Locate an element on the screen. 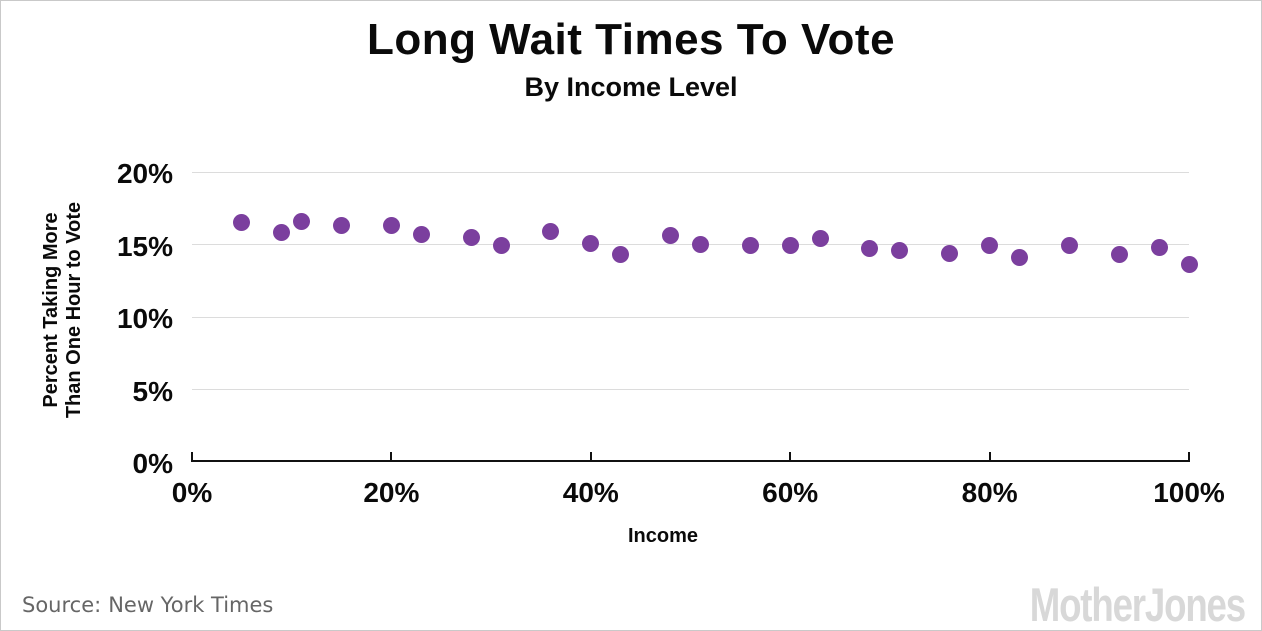 This screenshot has height=631, width=1262. motherjones-logo: MotherJones is located at coordinates (1137, 604).